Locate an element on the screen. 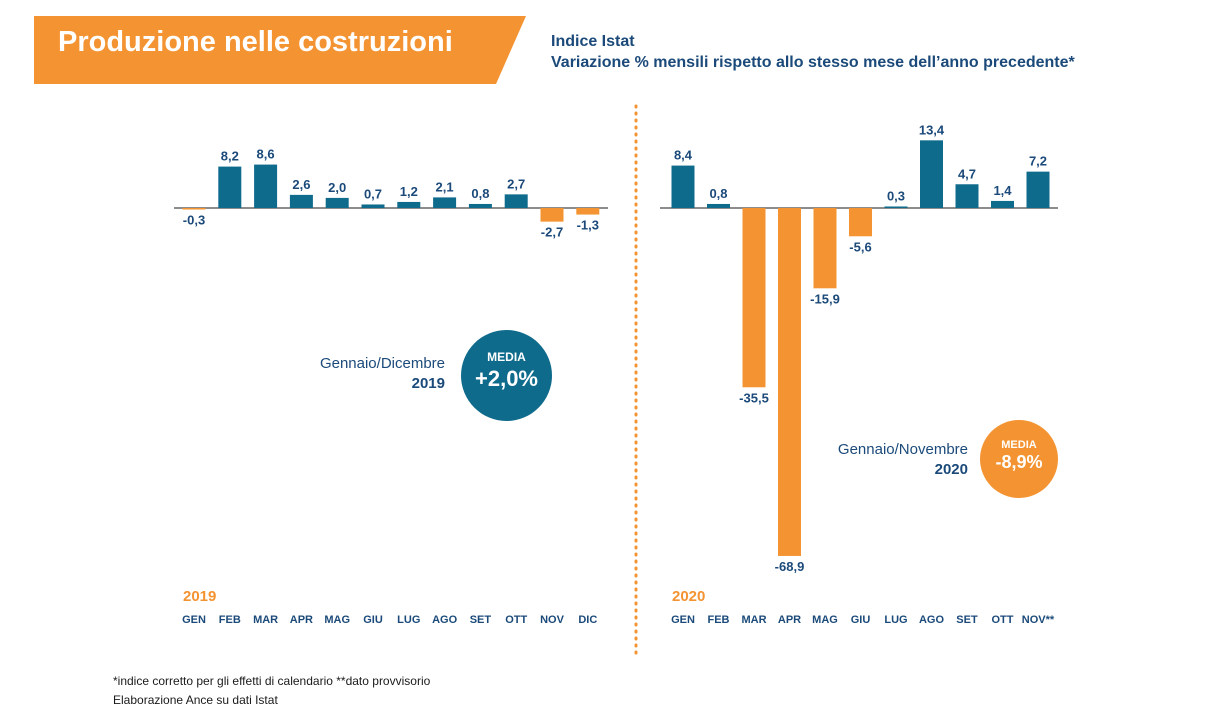 Image resolution: width=1218 pixels, height=724 pixels. tick-label-2019-8: SET is located at coordinates (481, 620).